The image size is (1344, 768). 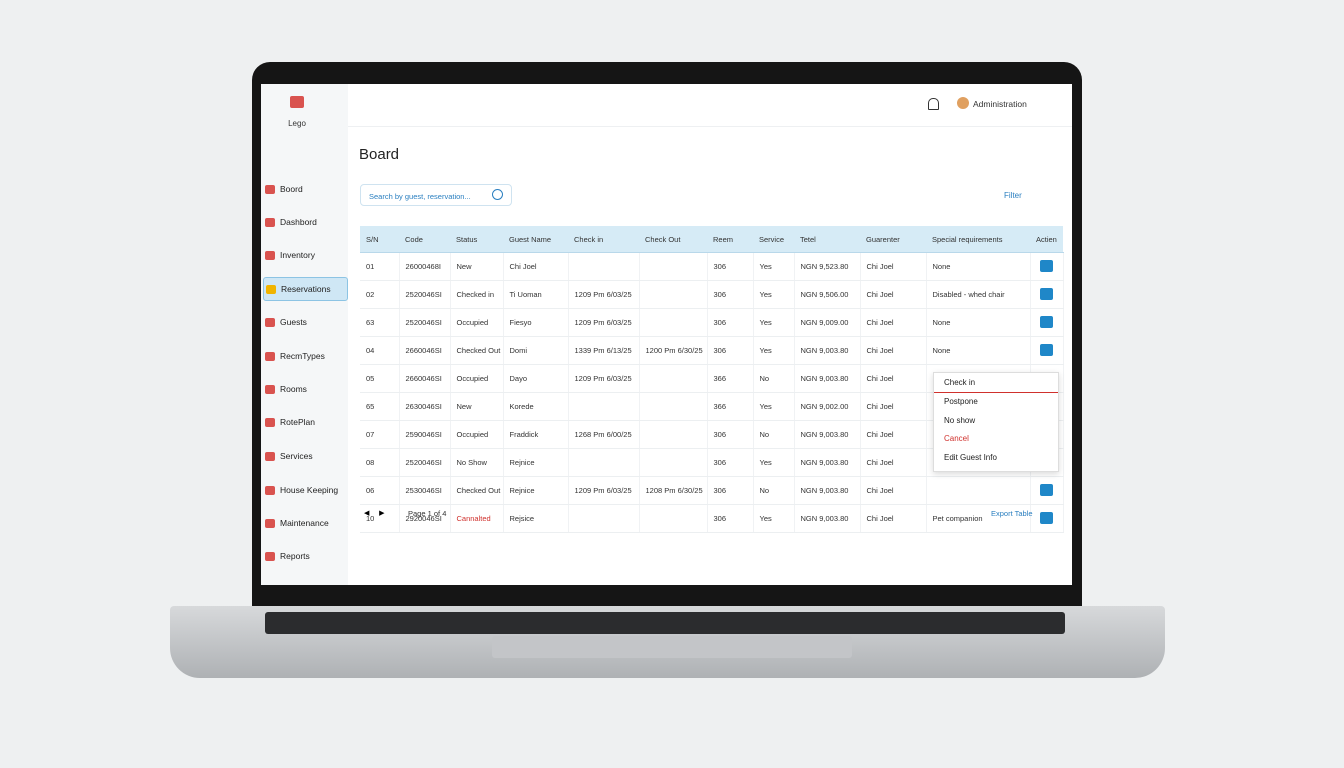 What do you see at coordinates (1012, 513) in the screenshot?
I see `export-button: Export Table` at bounding box center [1012, 513].